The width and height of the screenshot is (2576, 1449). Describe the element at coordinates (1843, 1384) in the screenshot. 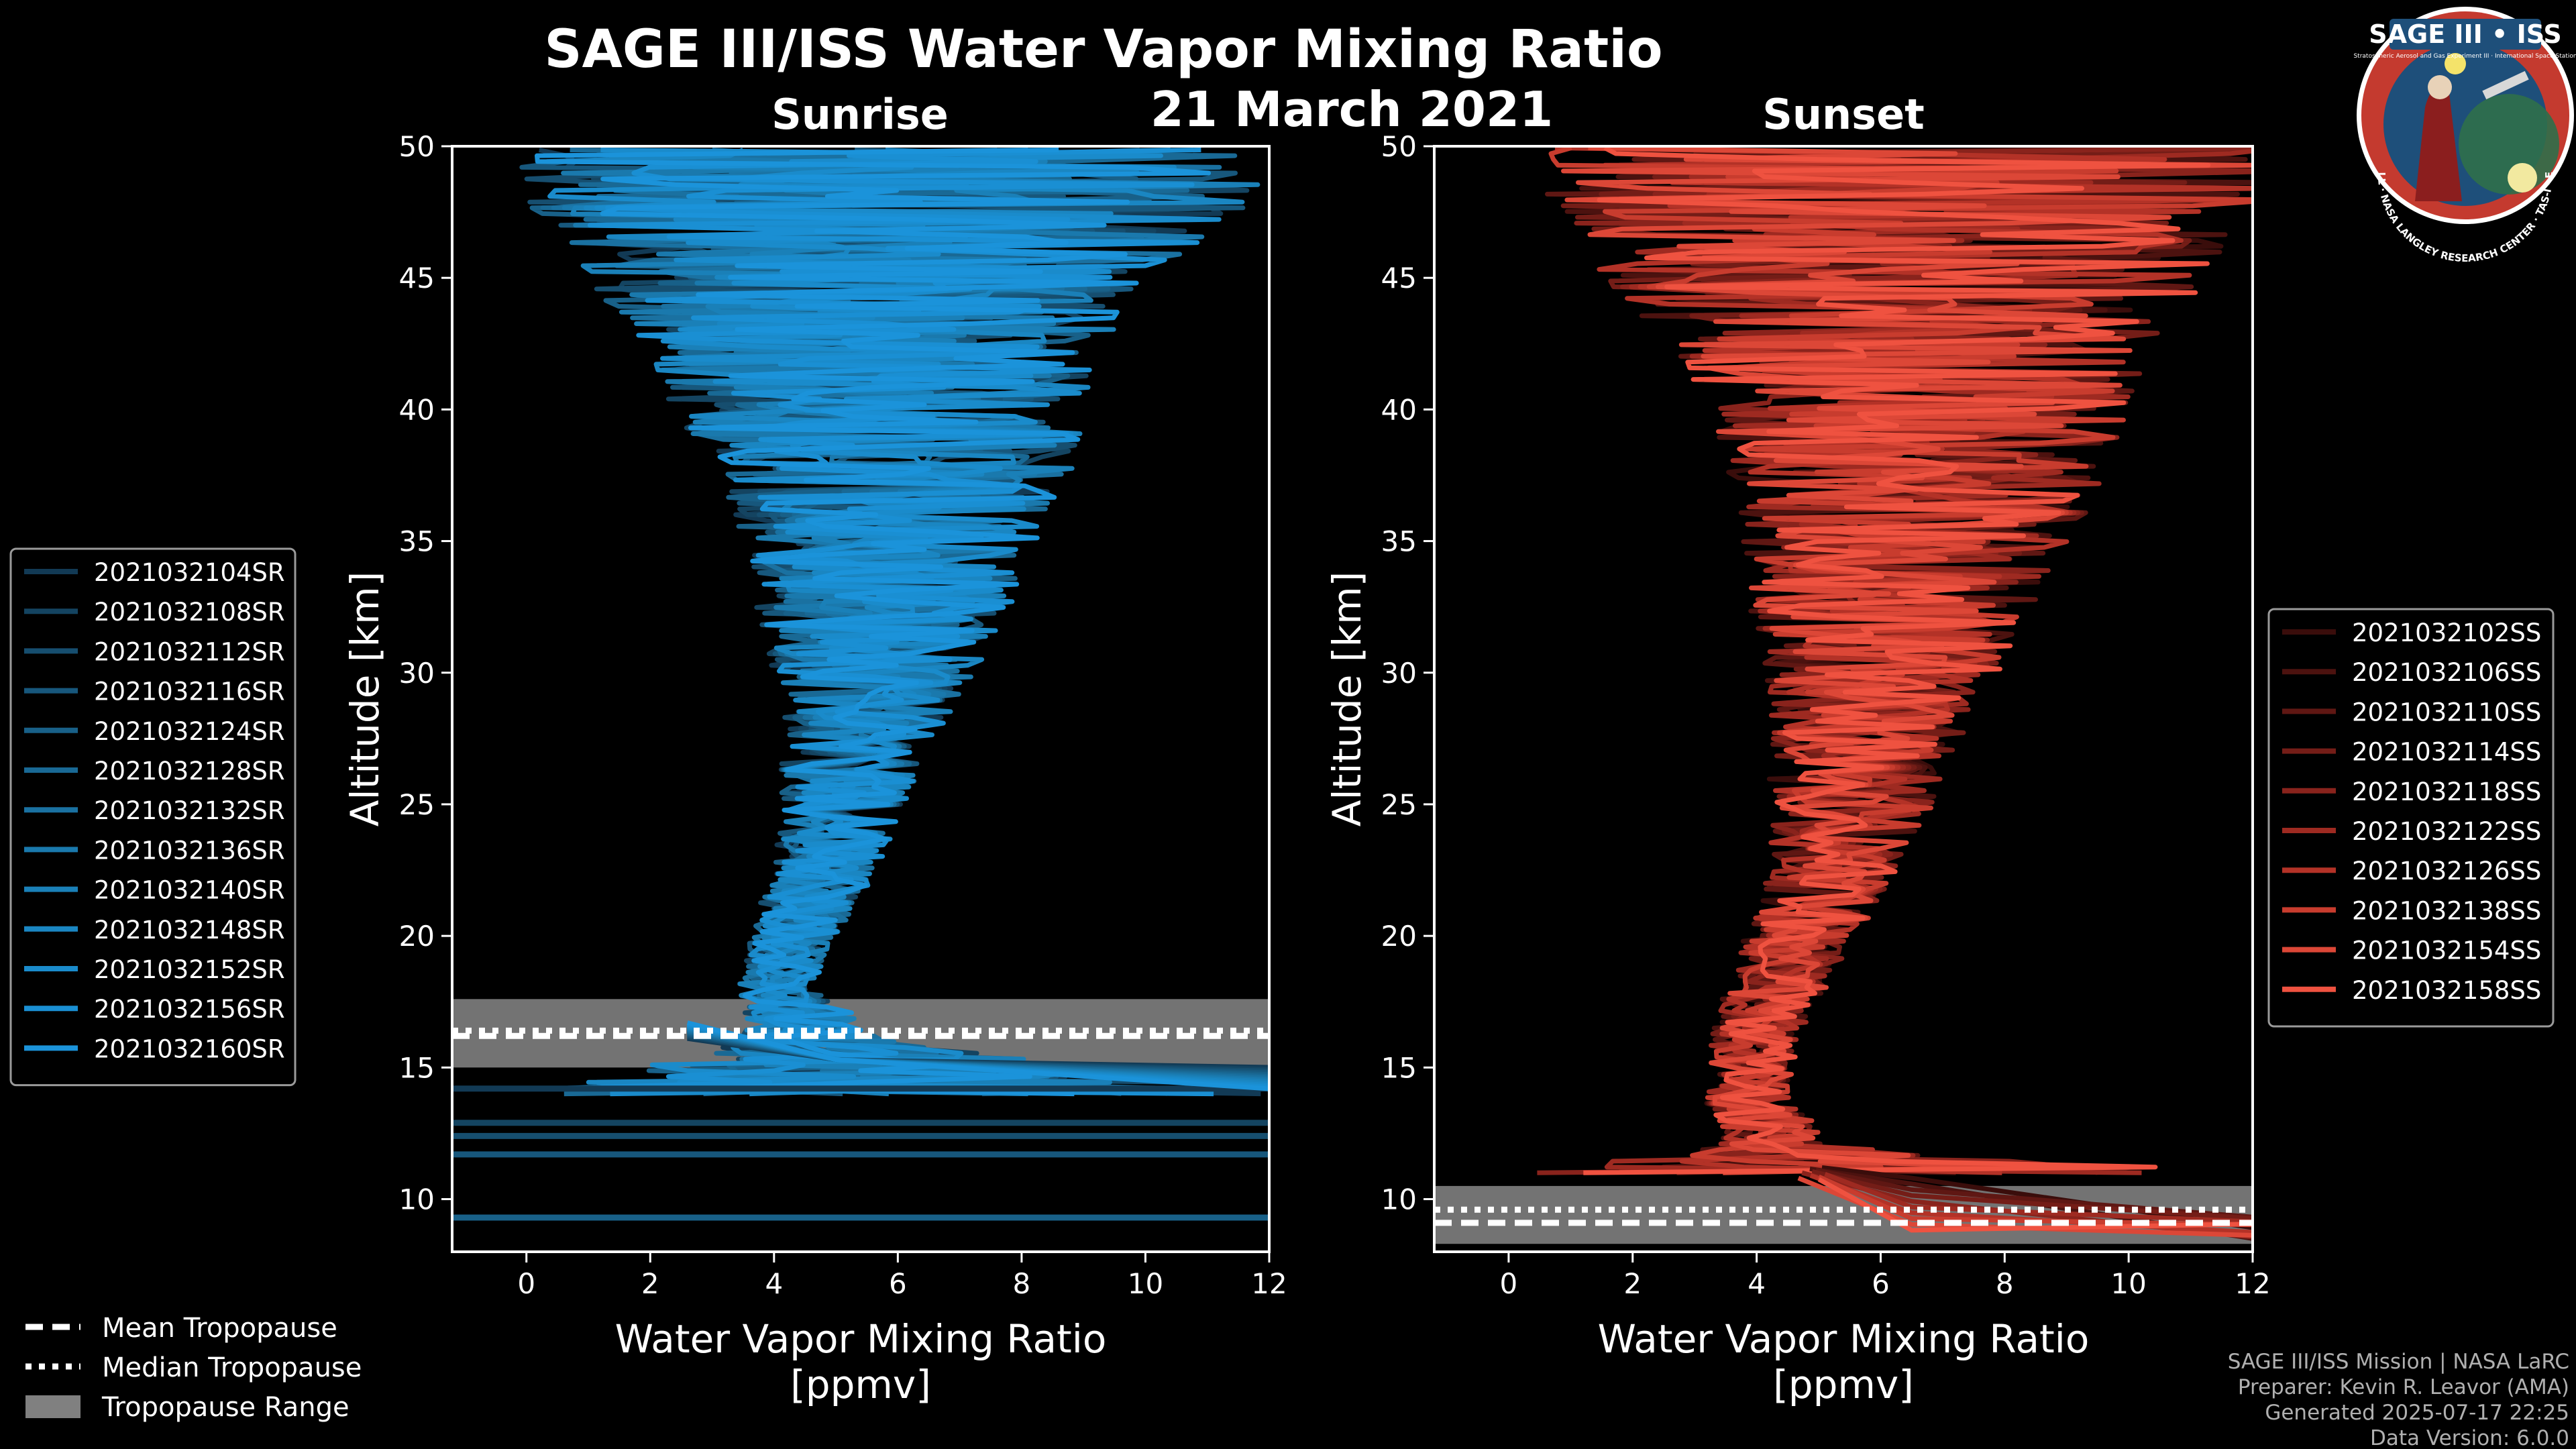

I see `sunset-xlabel: [ppmv]` at that location.